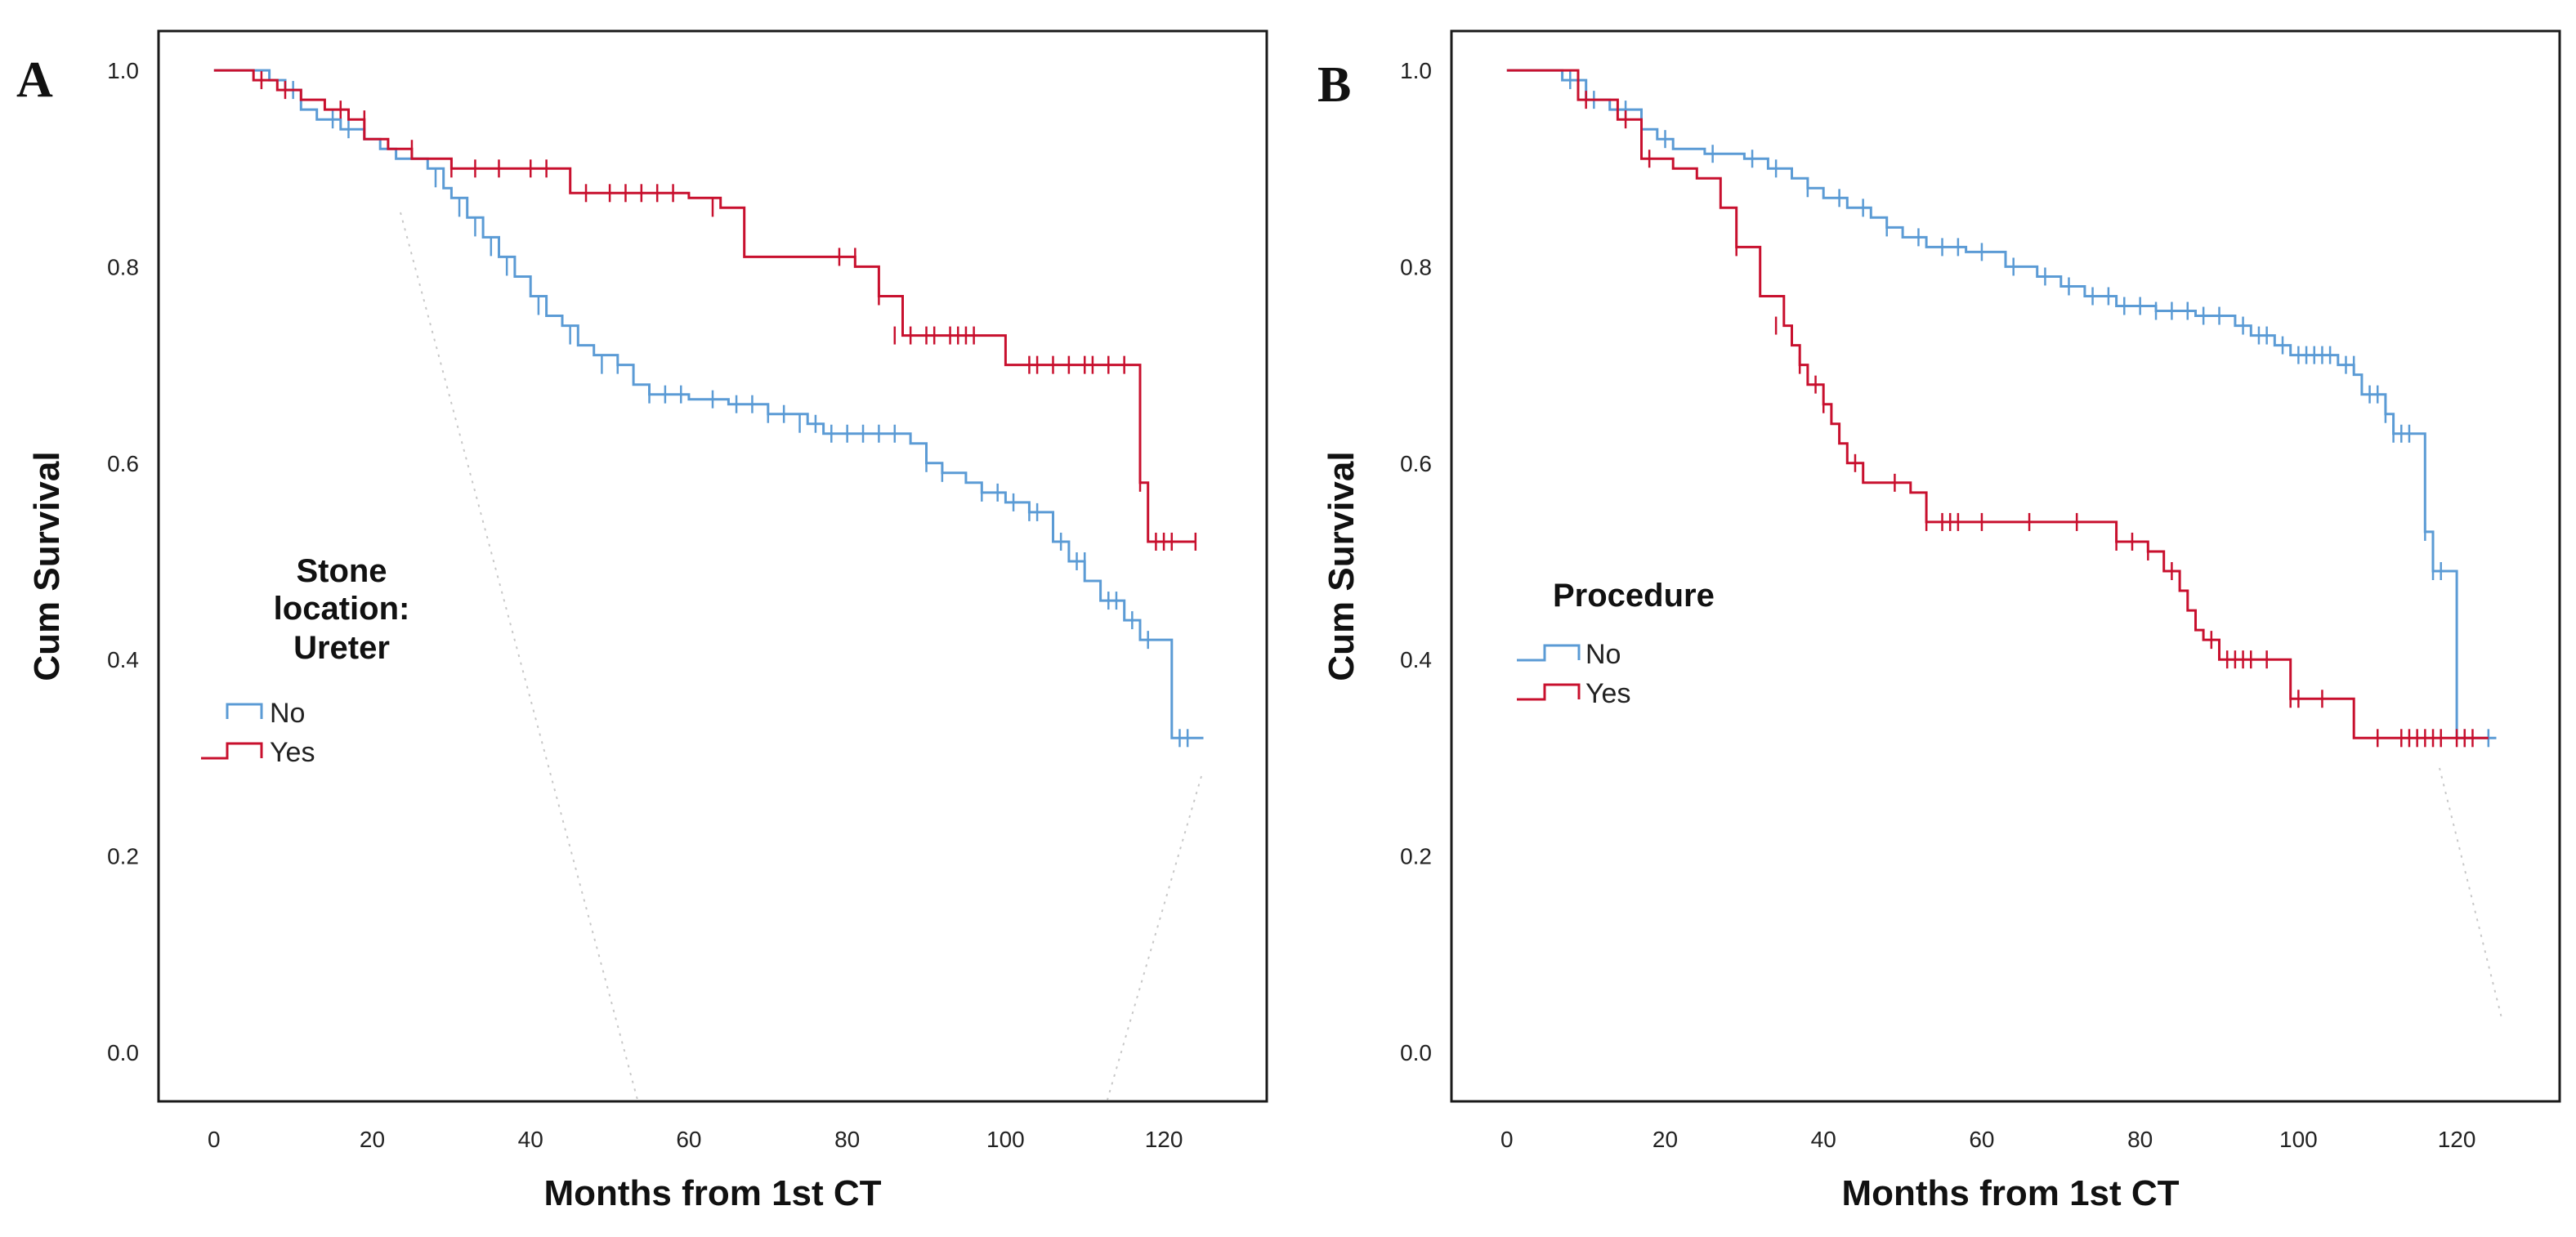  Describe the element at coordinates (519, 656) in the screenshot. I see `panel-a-dotted-guide-left` at that location.